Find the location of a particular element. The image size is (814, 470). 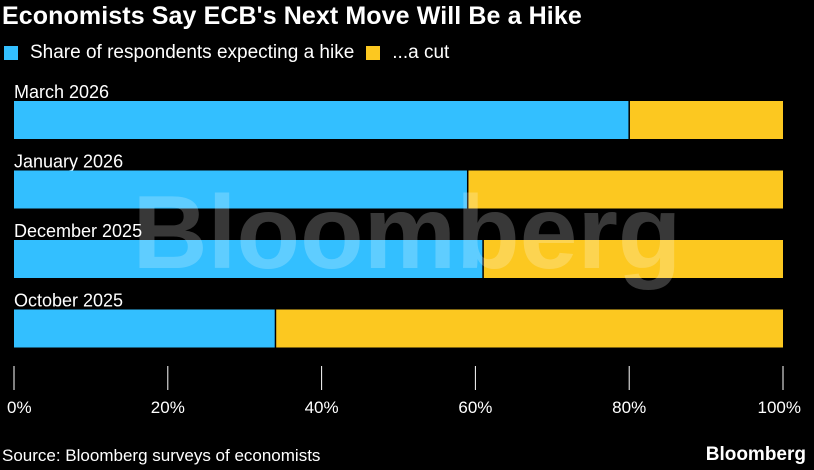

x-tick-label: 100% is located at coordinates (779, 407).